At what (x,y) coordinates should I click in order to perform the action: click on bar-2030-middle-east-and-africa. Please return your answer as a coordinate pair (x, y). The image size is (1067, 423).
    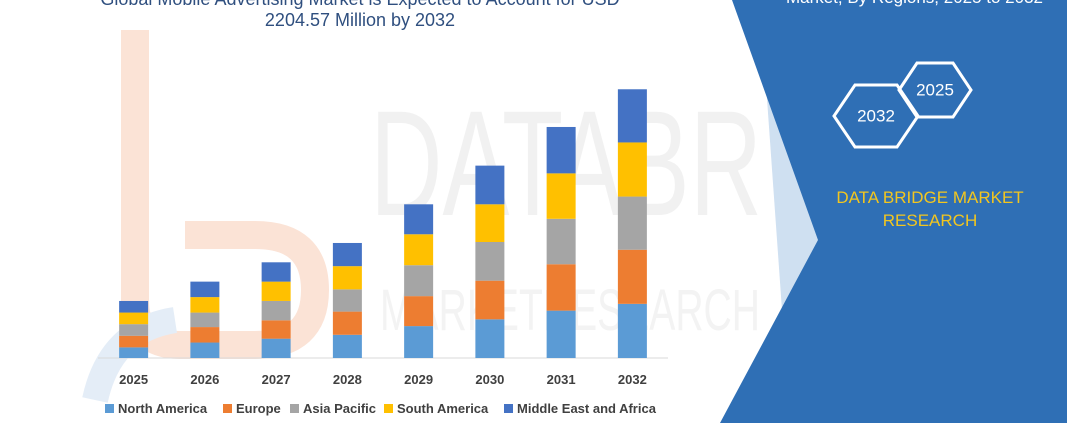
    Looking at the image, I should click on (490, 185).